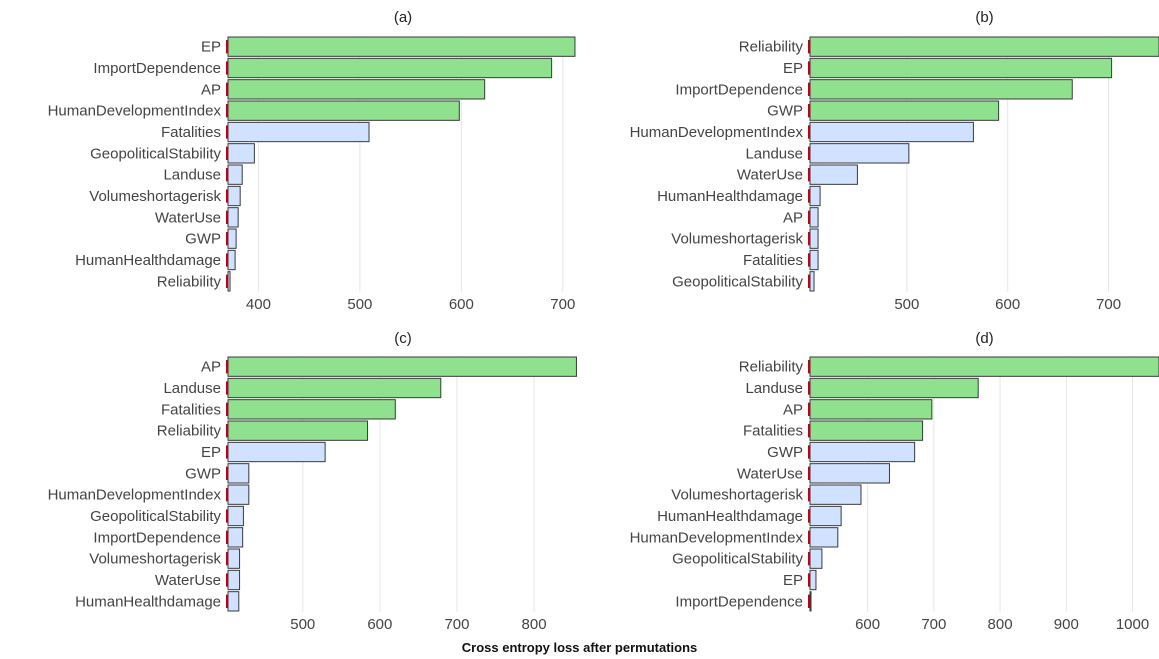  I want to click on panel-c-category-label: EP, so click(211, 452).